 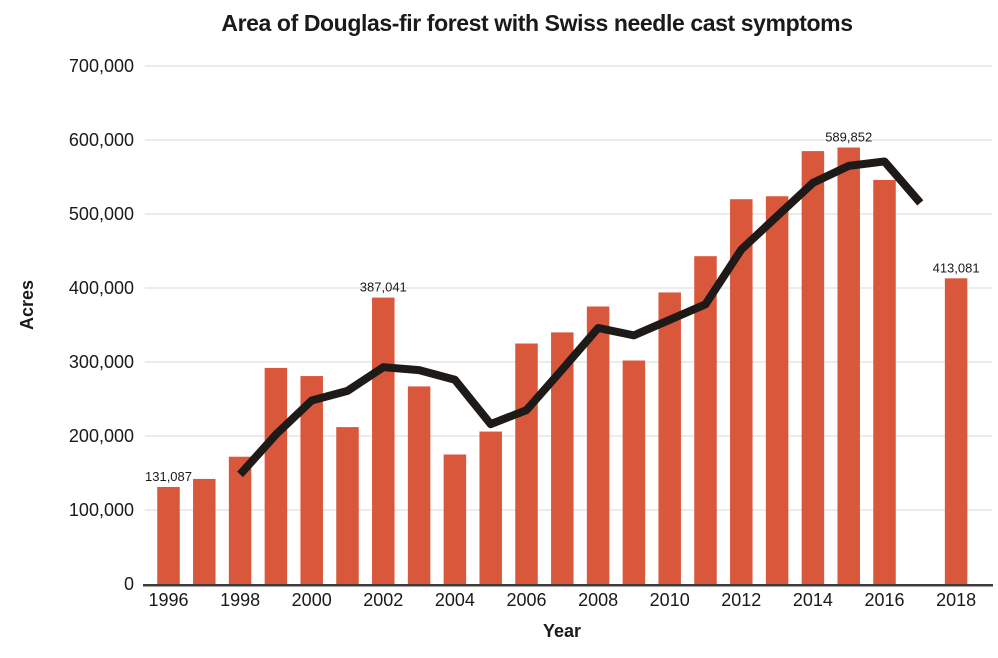 I want to click on bar-2013, so click(x=777, y=390).